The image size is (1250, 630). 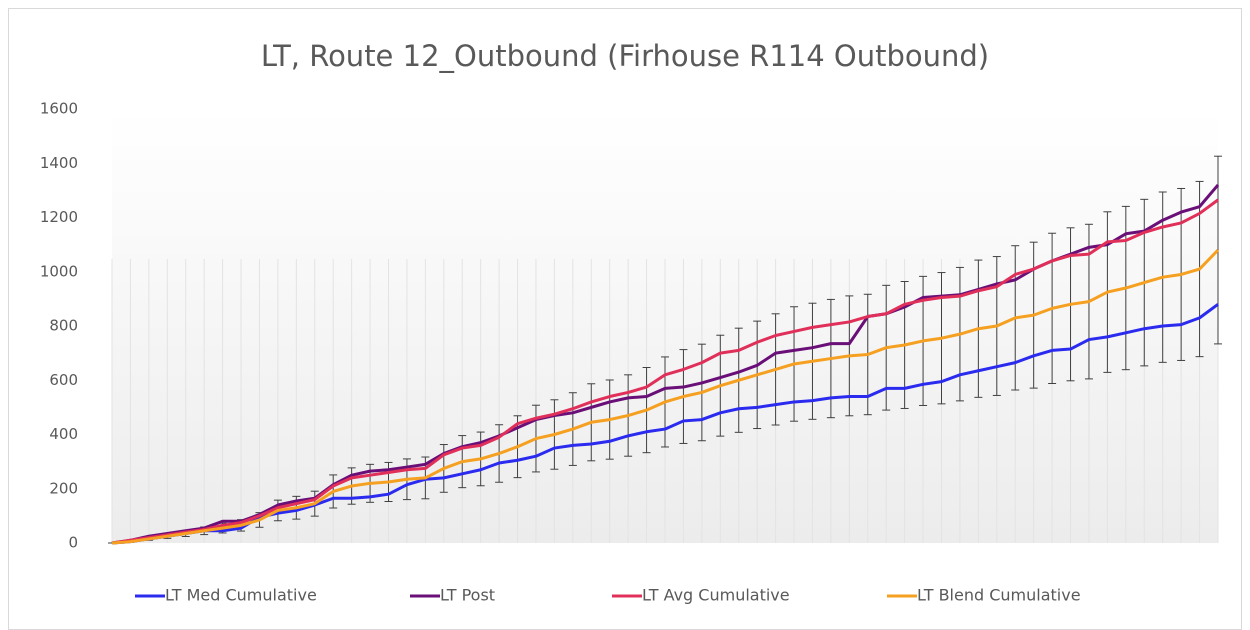 What do you see at coordinates (73, 543) in the screenshot?
I see `y-tick-label: 0` at bounding box center [73, 543].